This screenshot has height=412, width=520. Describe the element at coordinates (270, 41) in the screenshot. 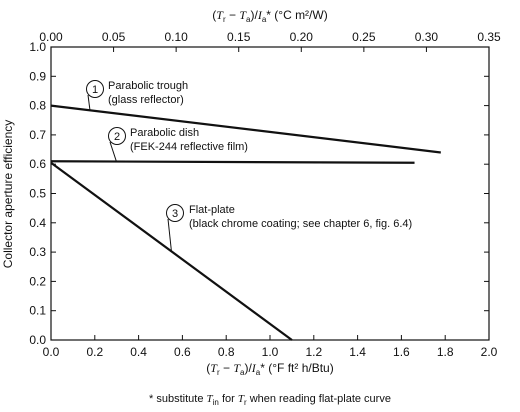

I see `top-axis-ticks: 0.00 0.05 0.10 0.15 0.20 0.25 0.30 0.35` at that location.